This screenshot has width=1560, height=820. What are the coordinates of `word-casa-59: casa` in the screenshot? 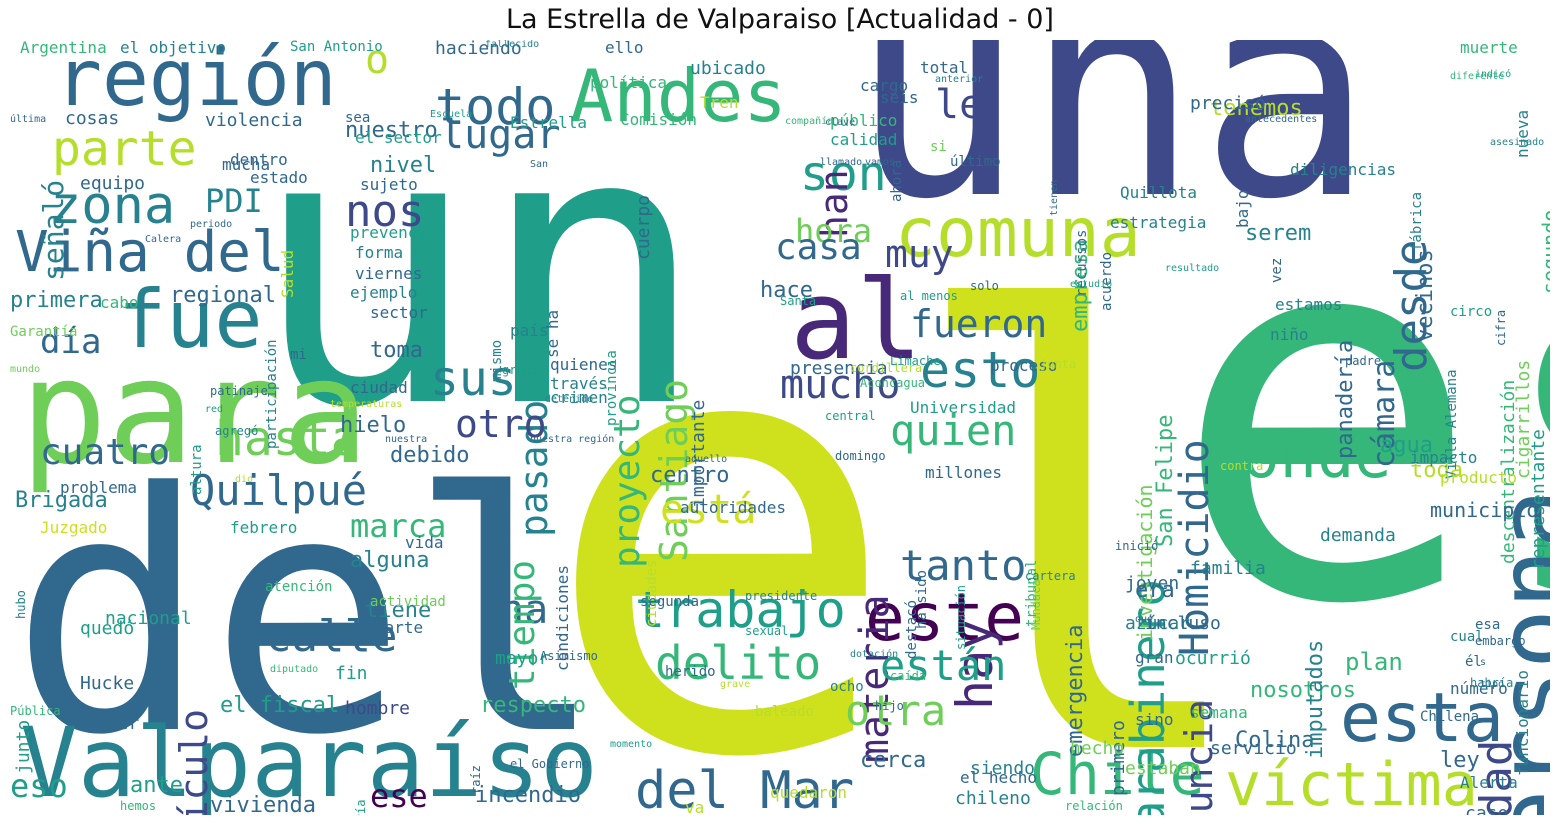 It's located at (818, 247).